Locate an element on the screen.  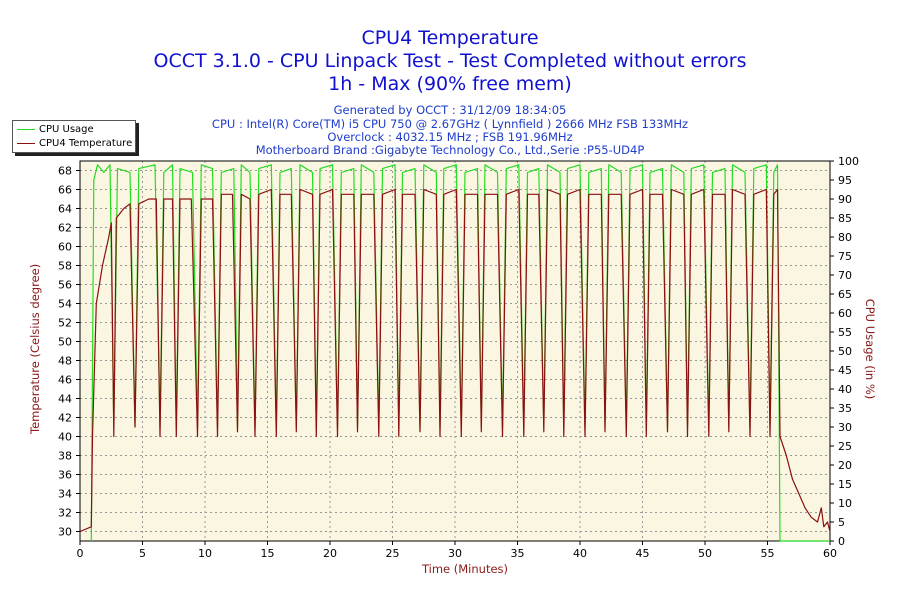
y-right-tick-label: 95 is located at coordinates (845, 180).